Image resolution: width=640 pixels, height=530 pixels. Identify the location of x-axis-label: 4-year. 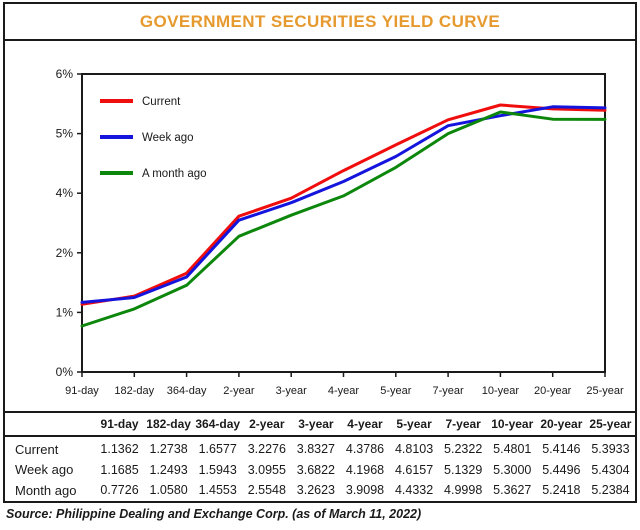
(344, 391).